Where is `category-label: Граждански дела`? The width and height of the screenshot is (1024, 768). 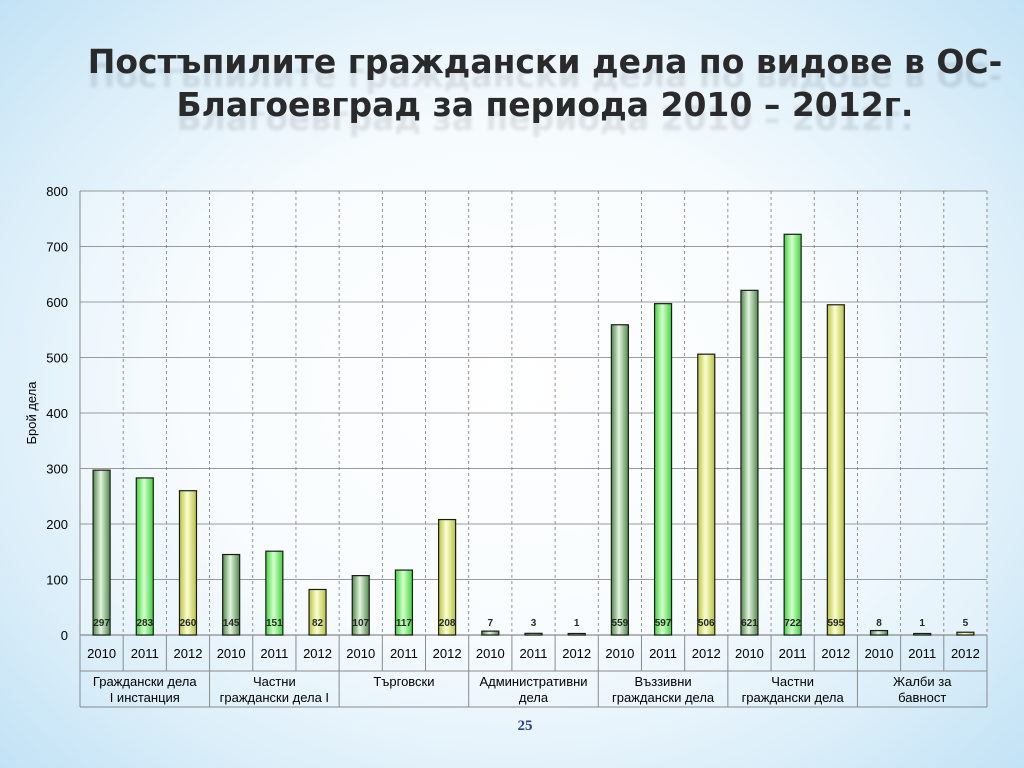 category-label: Граждански дела is located at coordinates (145, 681).